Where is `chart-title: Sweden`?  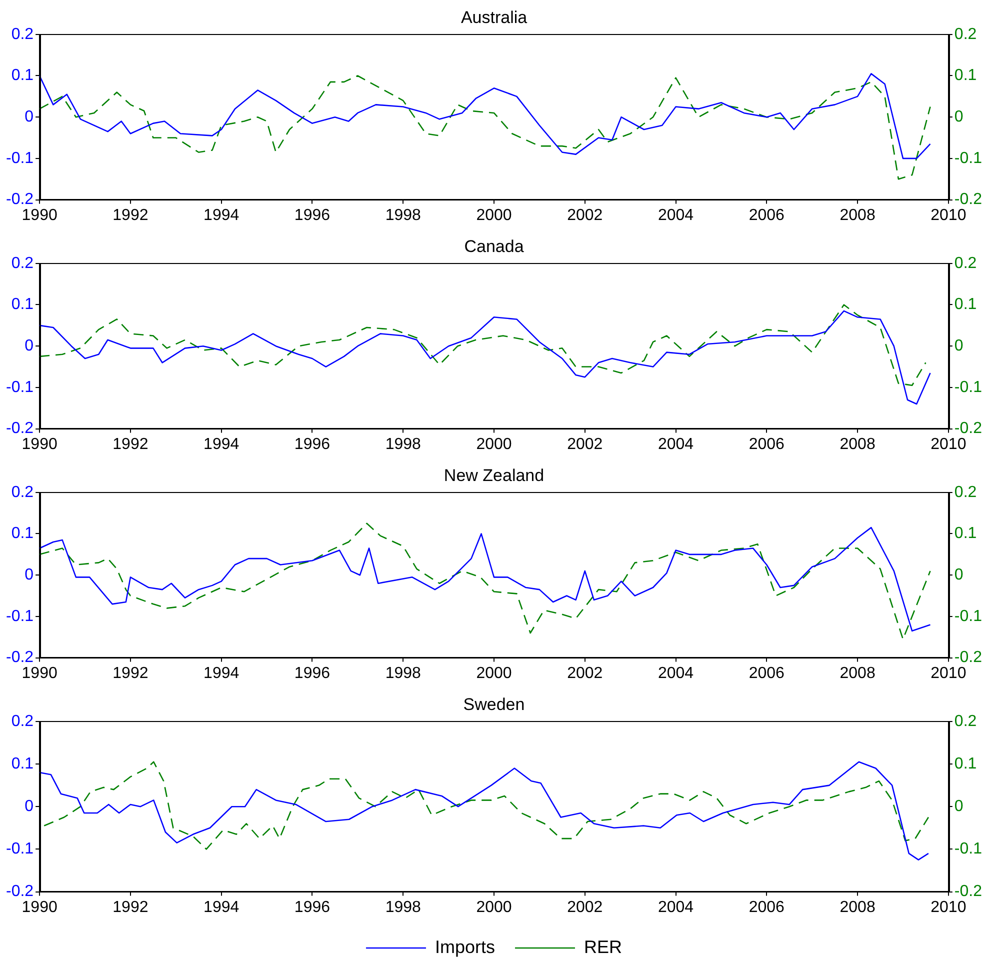 chart-title: Sweden is located at coordinates (494, 704).